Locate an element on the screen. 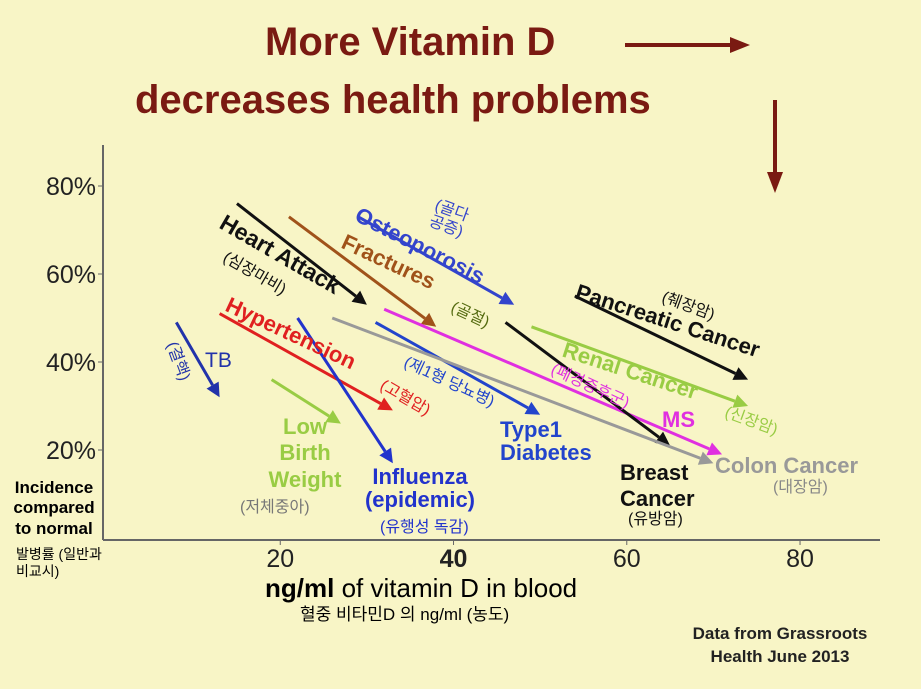  x-axis-label: ng/ml of vitamin D in blood is located at coordinates (421, 588).